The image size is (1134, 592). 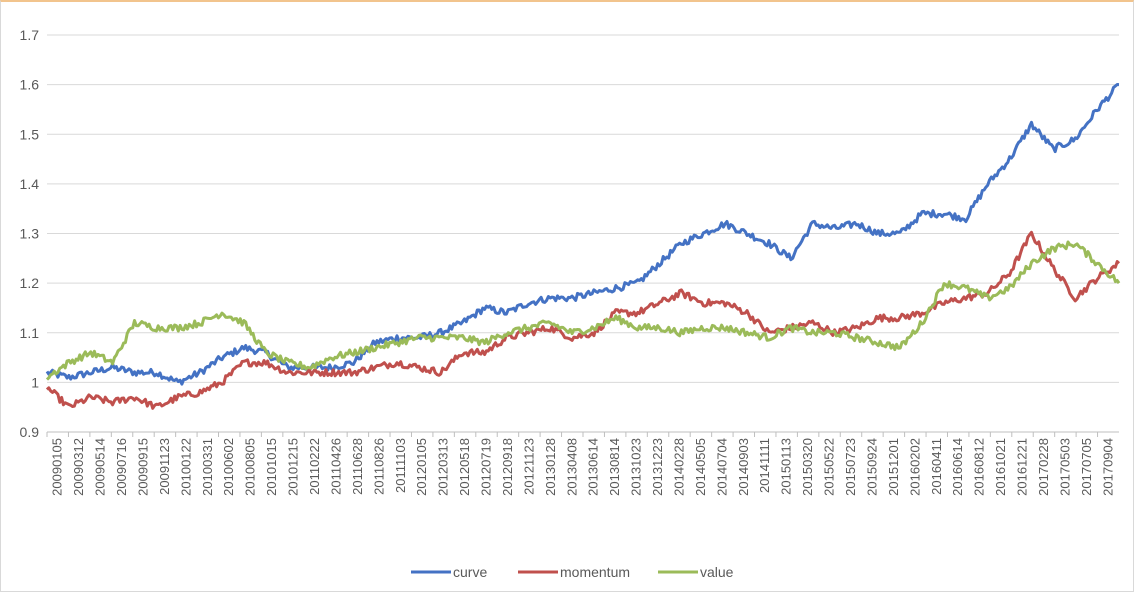 I want to click on x-tick-label: 20110426, so click(x=335, y=466).